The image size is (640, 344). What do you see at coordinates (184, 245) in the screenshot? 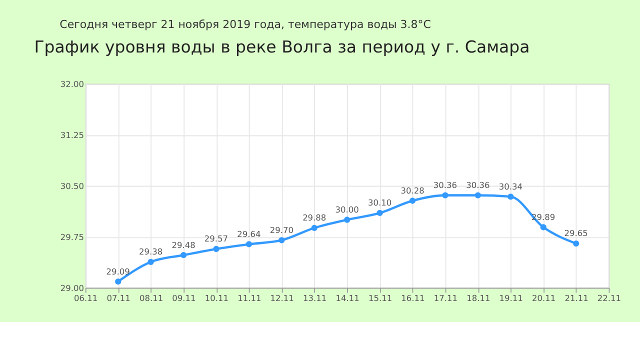
I see `data-label: 29.48` at bounding box center [184, 245].